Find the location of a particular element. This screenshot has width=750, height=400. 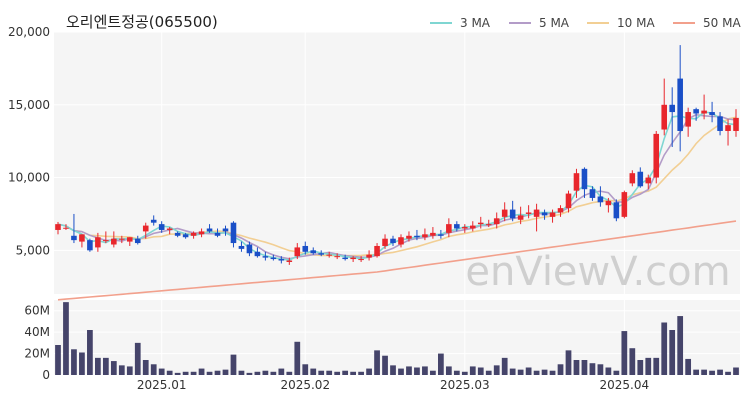

volume-tick-label: 20M is located at coordinates (37, 354).